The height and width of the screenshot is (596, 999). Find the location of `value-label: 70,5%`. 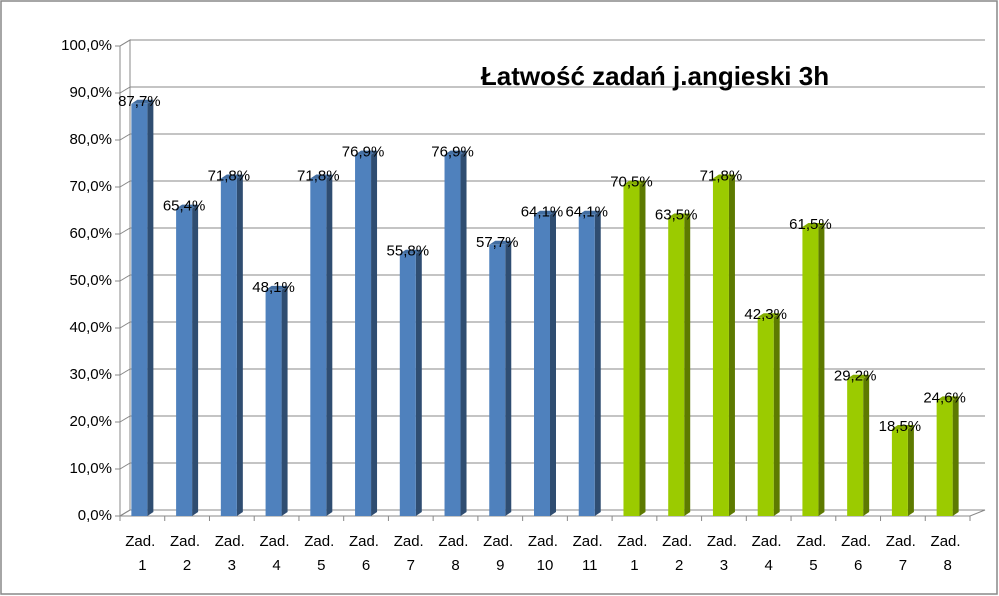

value-label: 70,5% is located at coordinates (631, 182).